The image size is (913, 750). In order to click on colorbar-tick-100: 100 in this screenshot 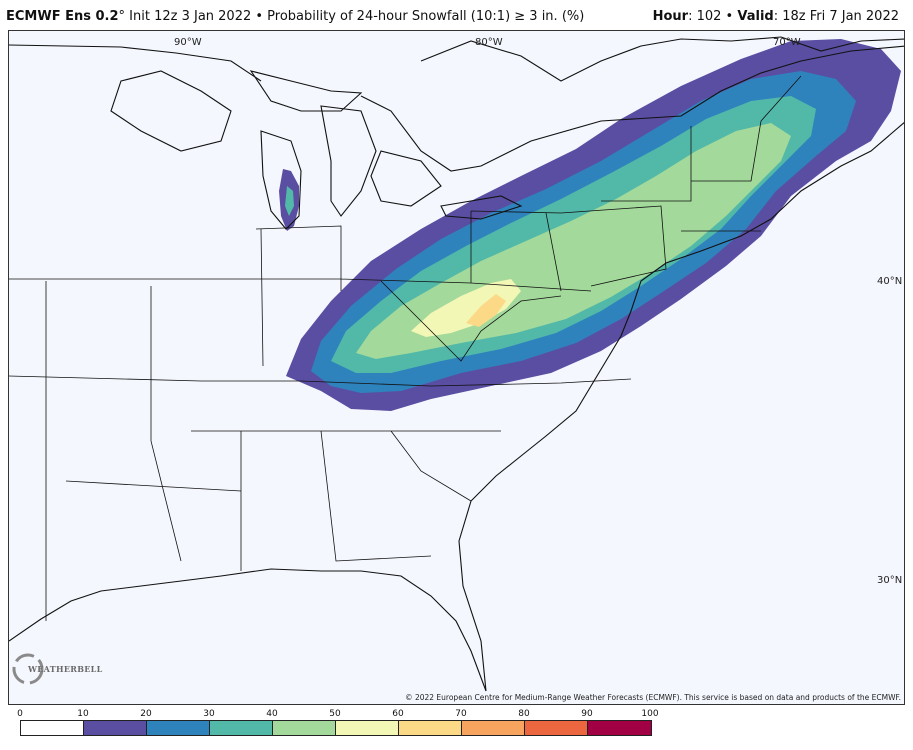, I will do `click(650, 714)`.